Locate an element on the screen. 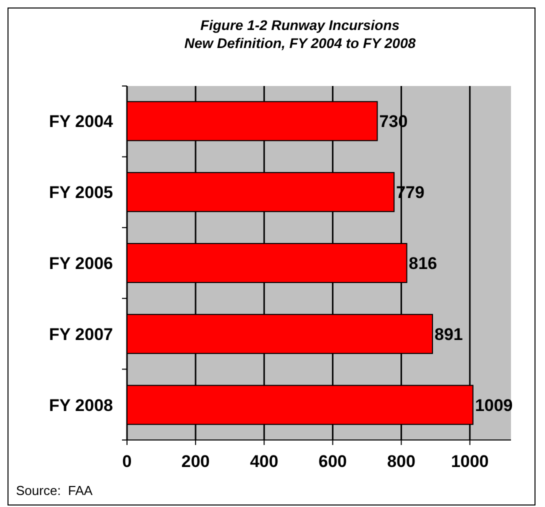 This screenshot has width=545, height=507. x-tick-label: 400 is located at coordinates (264, 461).